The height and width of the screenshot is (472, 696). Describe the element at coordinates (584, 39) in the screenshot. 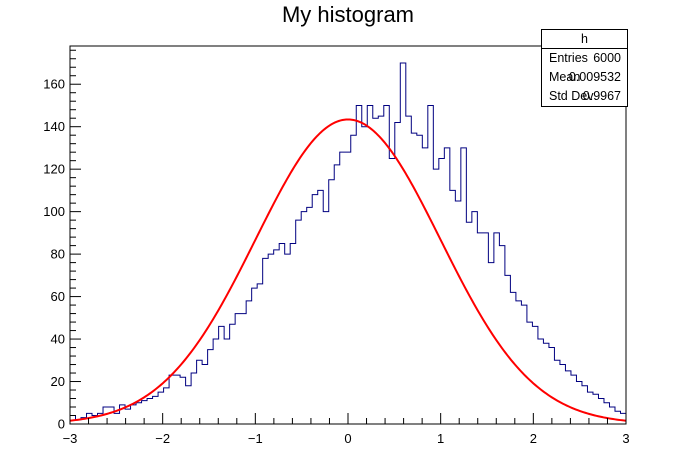

I see `stats-box-title: h` at that location.